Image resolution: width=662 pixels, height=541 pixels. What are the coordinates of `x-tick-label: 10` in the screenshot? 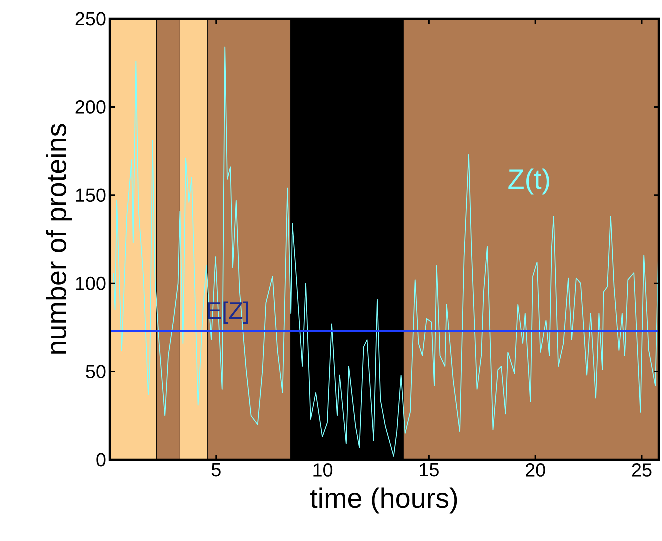 It's located at (323, 470).